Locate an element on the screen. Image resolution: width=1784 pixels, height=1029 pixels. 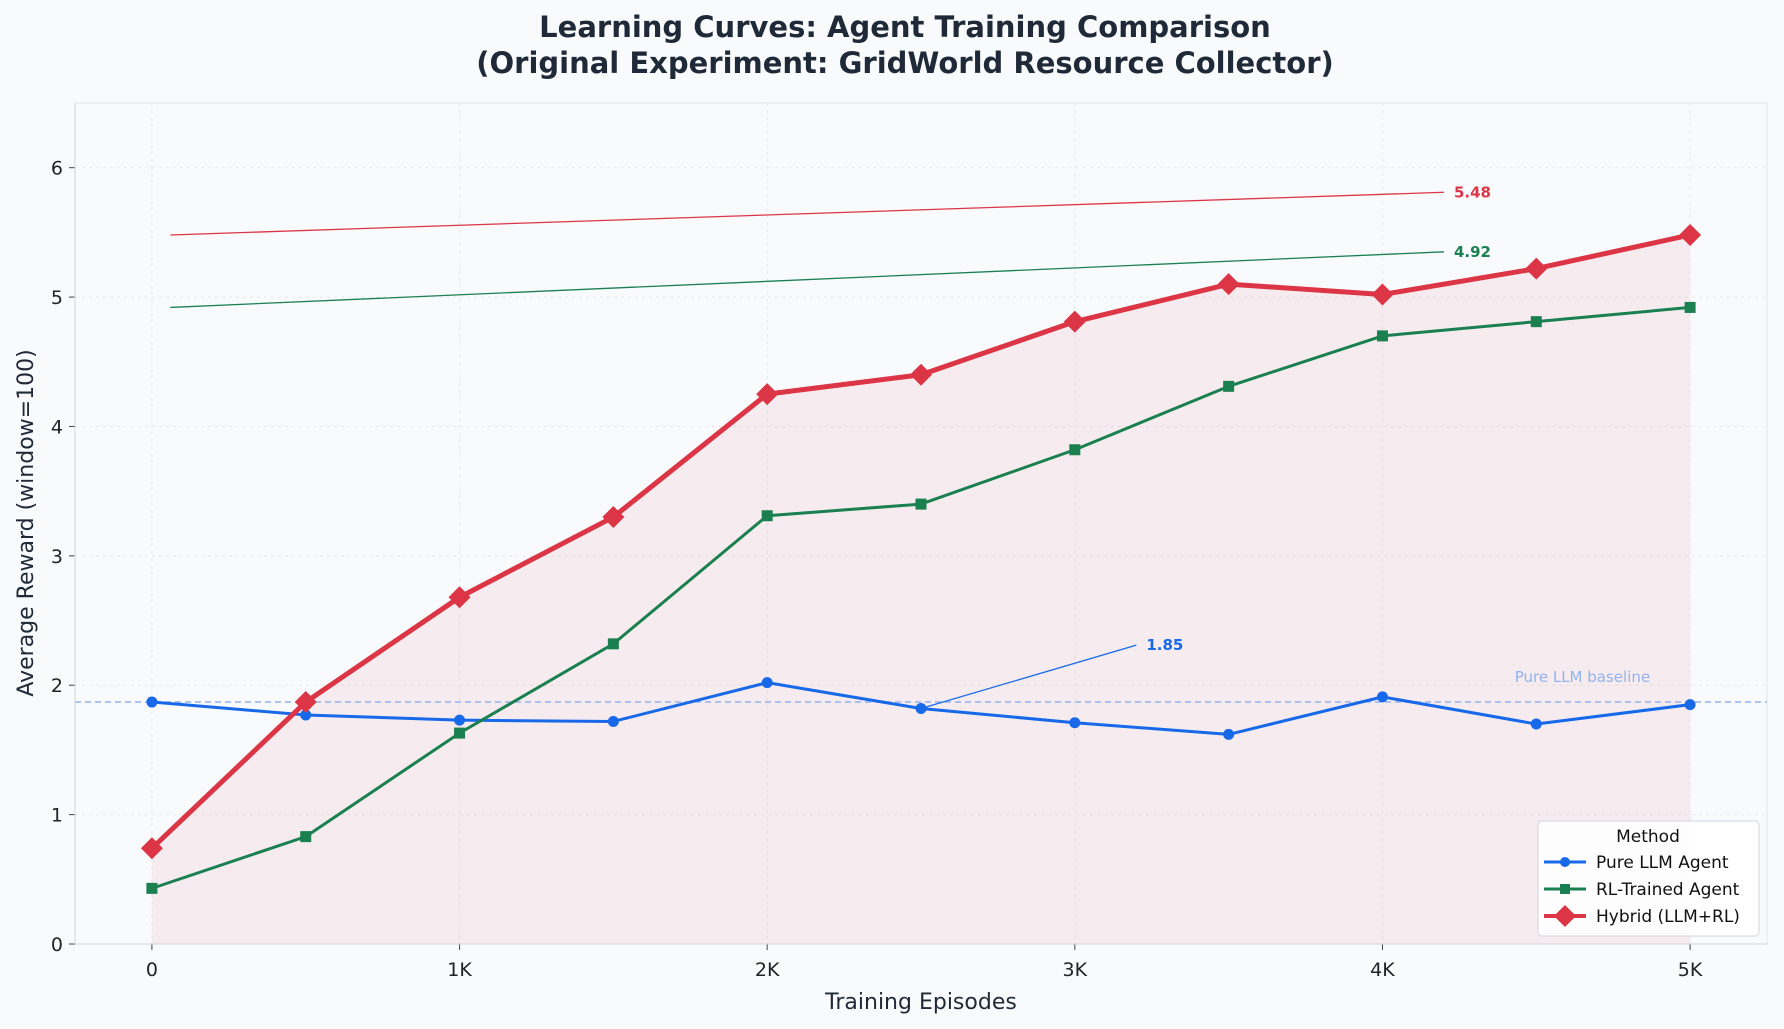
y-tick-label: 4 is located at coordinates (57, 427).